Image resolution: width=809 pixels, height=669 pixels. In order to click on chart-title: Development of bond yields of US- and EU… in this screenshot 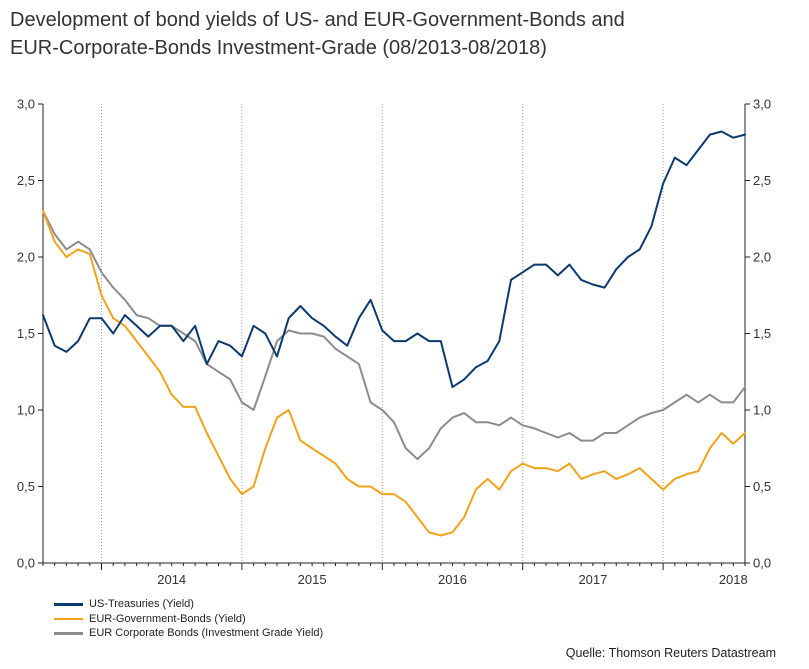, I will do `click(405, 34)`.